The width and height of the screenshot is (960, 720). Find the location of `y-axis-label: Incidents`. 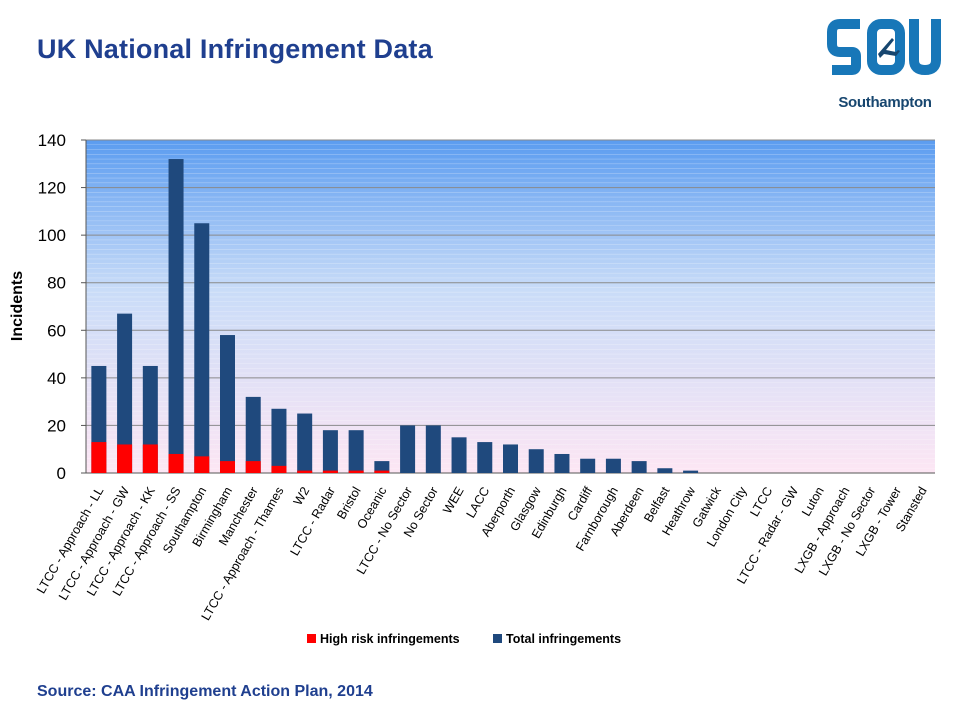

y-axis-label: Incidents is located at coordinates (17, 306).